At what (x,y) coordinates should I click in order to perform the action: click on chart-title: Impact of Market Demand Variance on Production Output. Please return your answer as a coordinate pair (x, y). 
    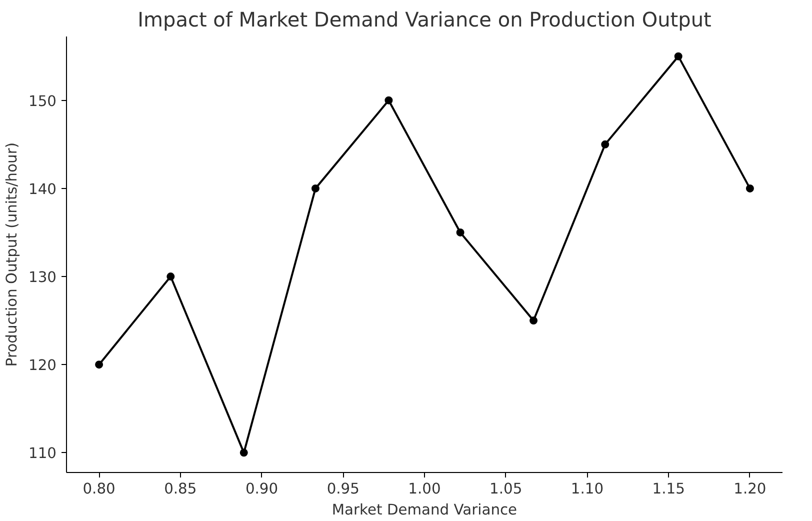
    Looking at the image, I should click on (425, 20).